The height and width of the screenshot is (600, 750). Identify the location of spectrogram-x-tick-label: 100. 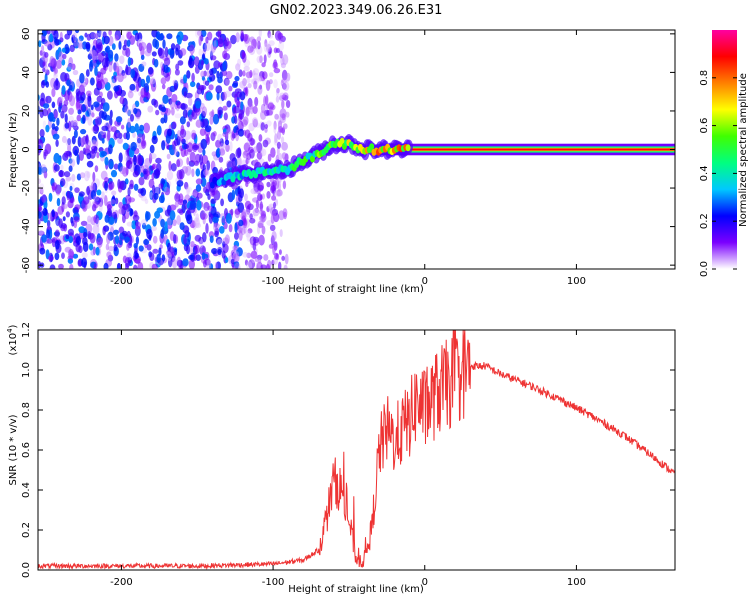
(576, 281).